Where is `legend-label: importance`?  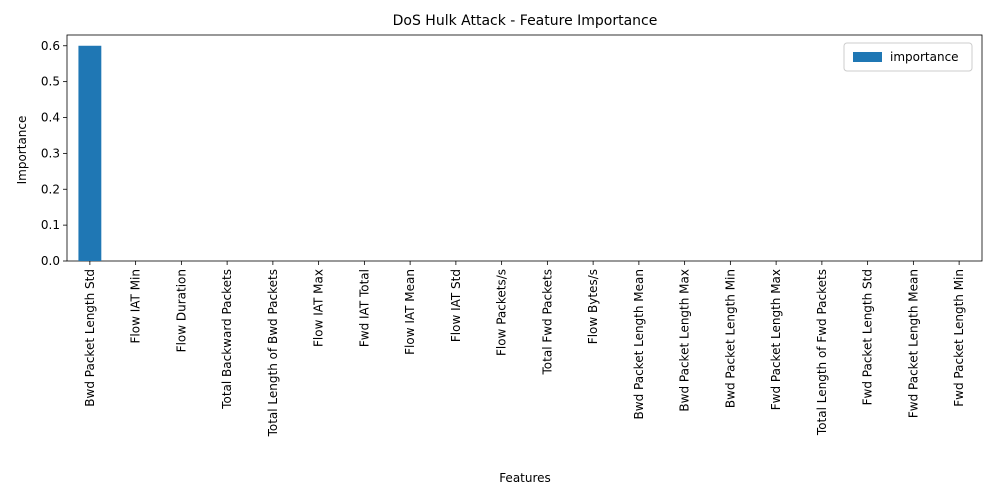
legend-label: importance is located at coordinates (924, 57).